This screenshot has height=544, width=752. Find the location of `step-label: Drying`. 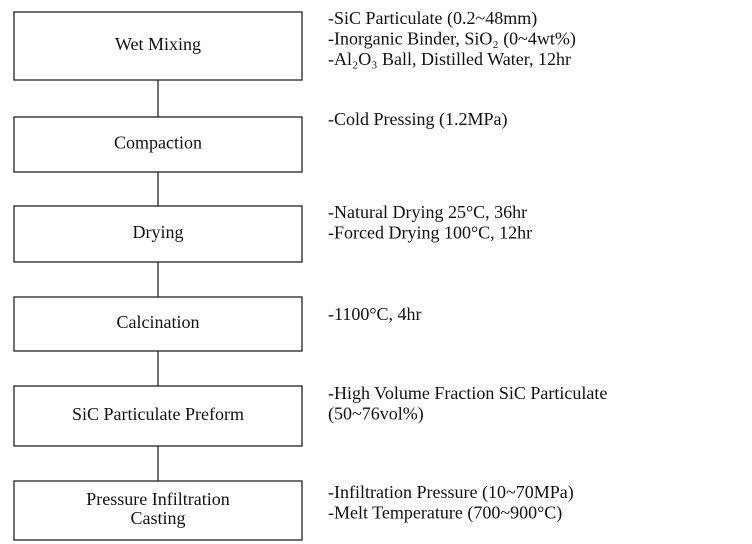

step-label: Drying is located at coordinates (158, 232).